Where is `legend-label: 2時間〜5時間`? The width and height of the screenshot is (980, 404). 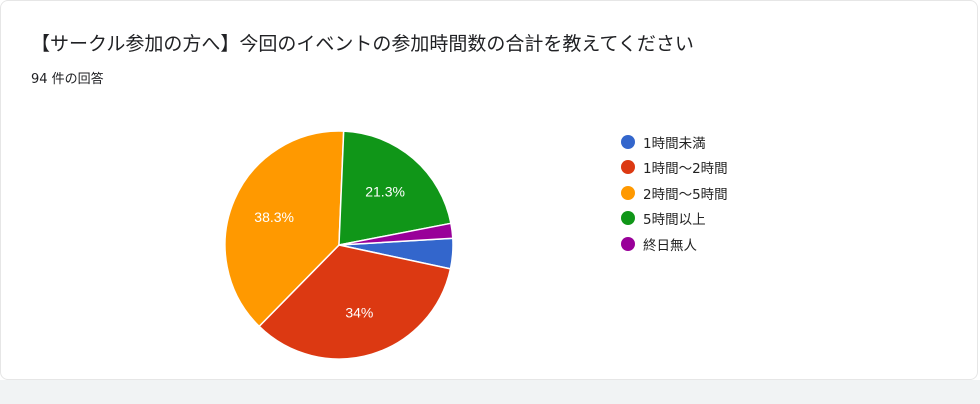
legend-label: 2時間〜5時間 is located at coordinates (685, 194).